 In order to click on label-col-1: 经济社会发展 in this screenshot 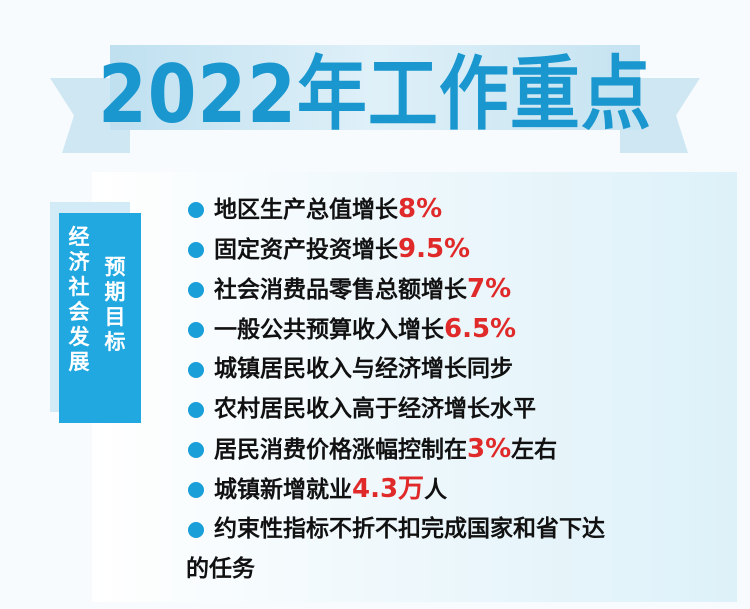, I will do `click(79, 299)`.